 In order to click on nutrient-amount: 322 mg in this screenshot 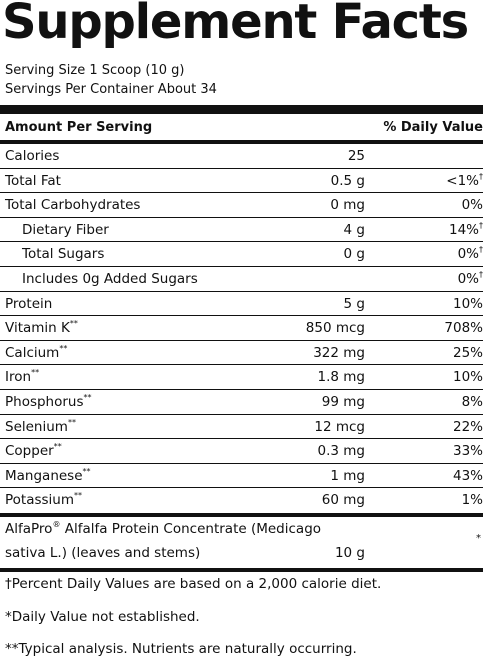, I will do `click(339, 352)`.